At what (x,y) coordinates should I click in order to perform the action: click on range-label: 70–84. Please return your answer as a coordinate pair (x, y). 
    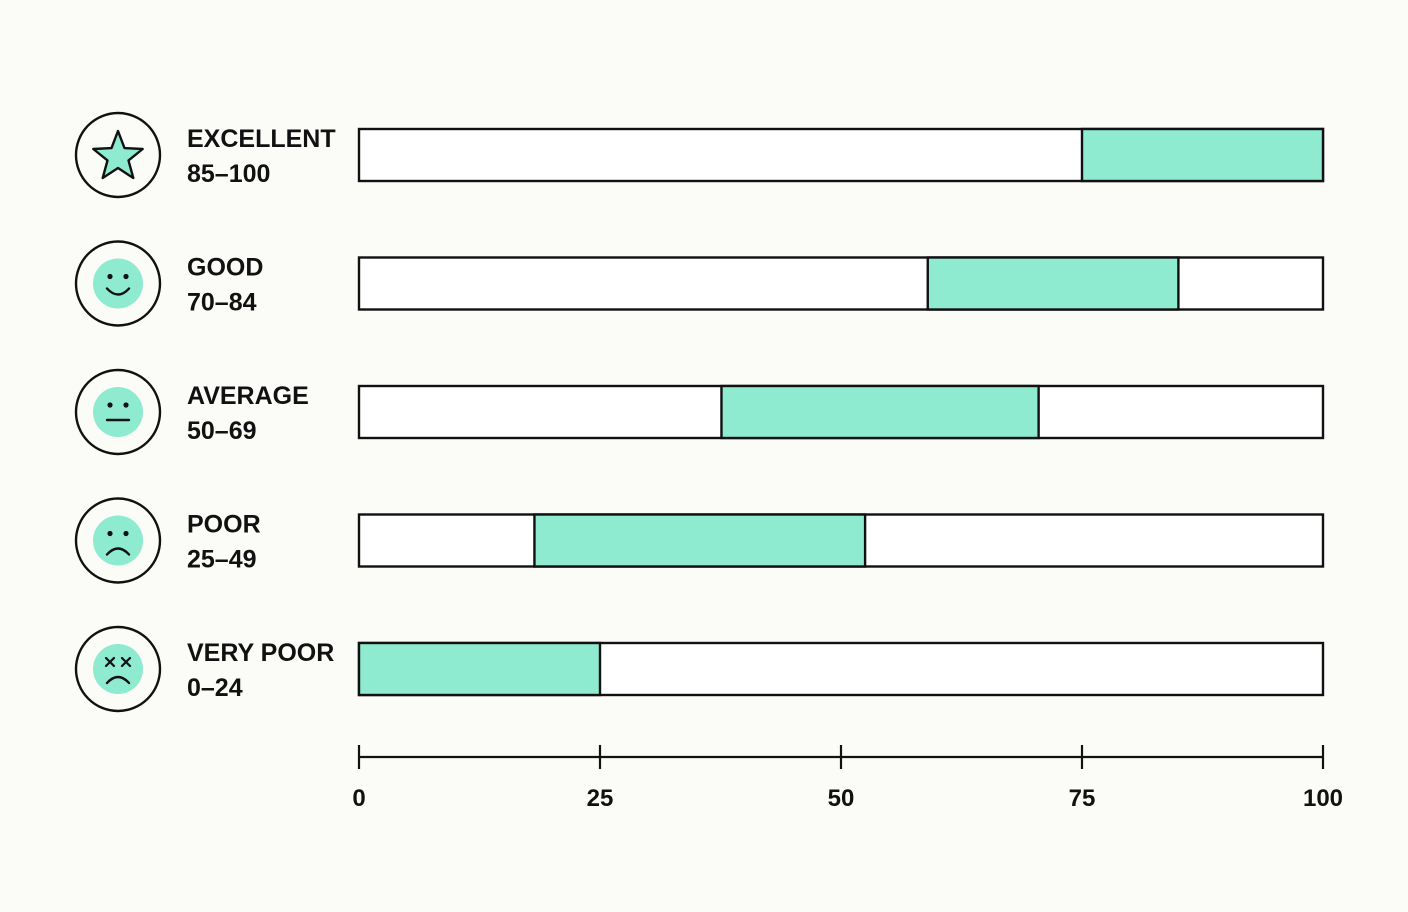
    Looking at the image, I should click on (222, 303).